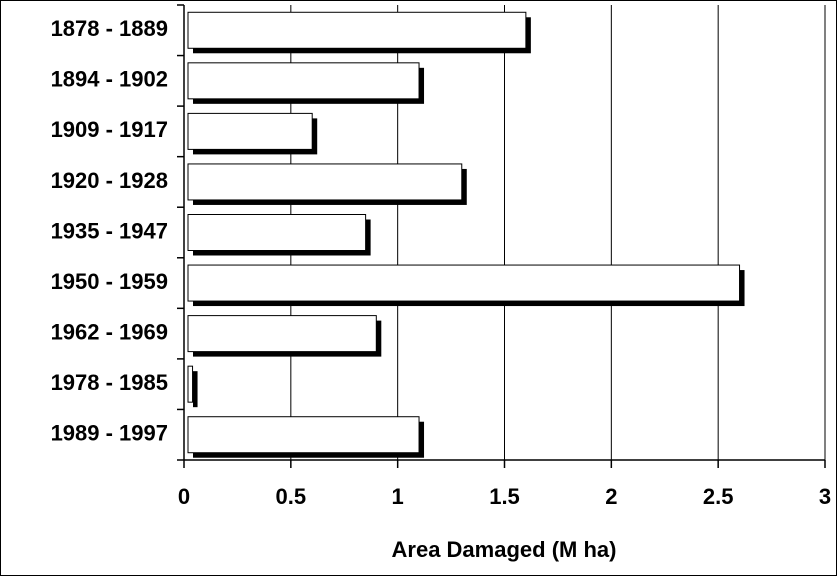  Describe the element at coordinates (291, 496) in the screenshot. I see `x-tick-label: 0.5` at that location.